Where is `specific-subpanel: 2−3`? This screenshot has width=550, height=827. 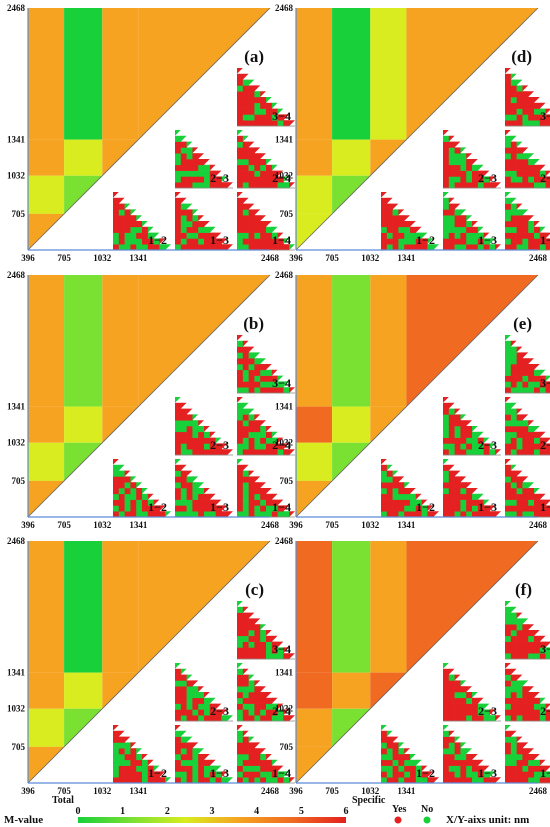 specific-subpanel: 2−3 is located at coordinates (472, 692).